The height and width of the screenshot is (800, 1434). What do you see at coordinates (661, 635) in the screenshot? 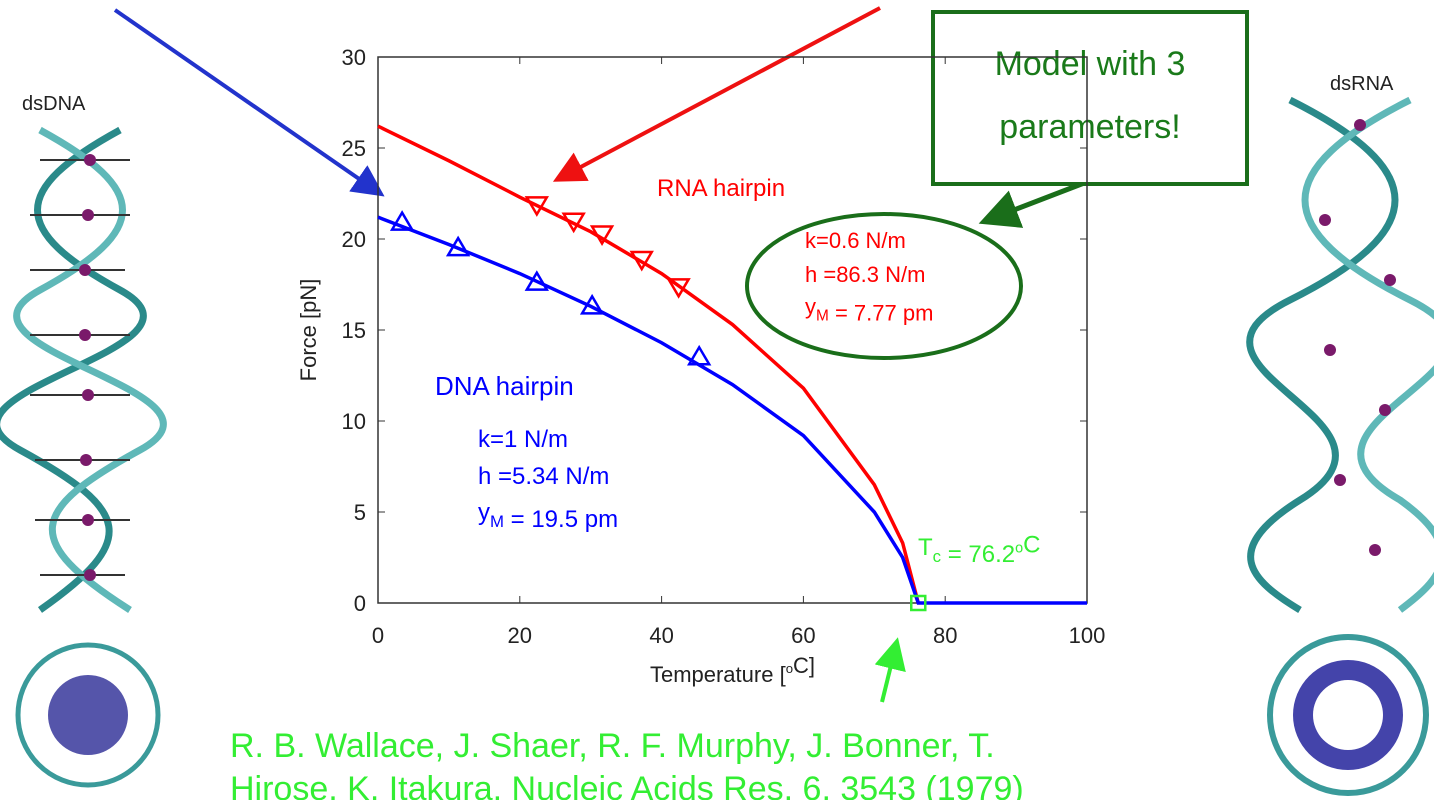
I see `x-tick-label: 40` at bounding box center [661, 635].